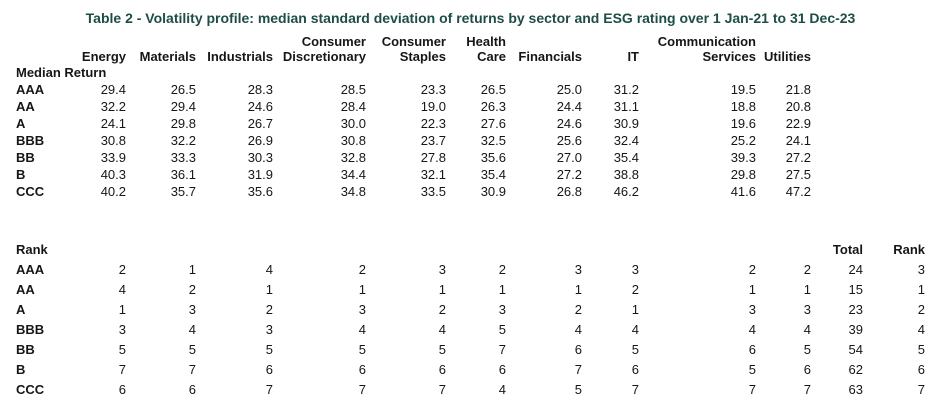 Image resolution: width=931 pixels, height=414 pixels. Describe the element at coordinates (569, 123) in the screenshot. I see `median-value-financials: 24.6` at that location.